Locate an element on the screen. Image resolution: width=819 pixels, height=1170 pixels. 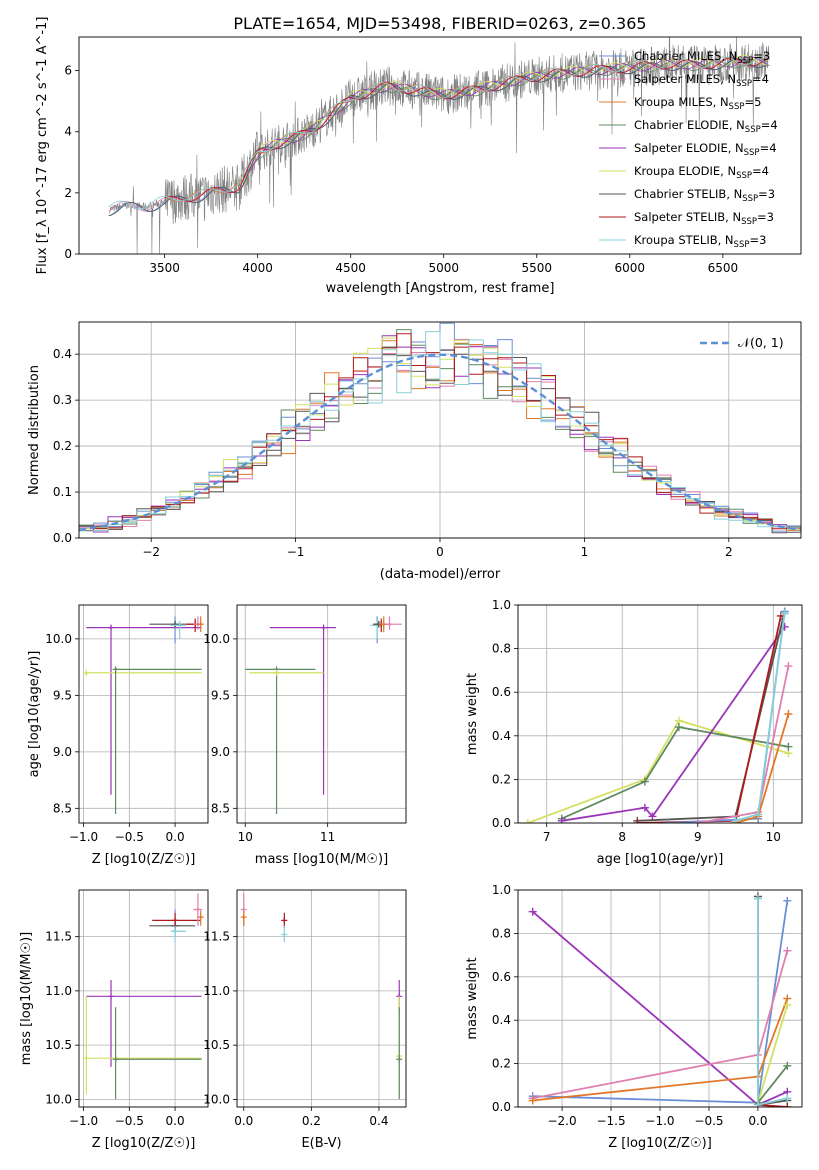
x-tick-label: 5500 is located at coordinates (536, 268).